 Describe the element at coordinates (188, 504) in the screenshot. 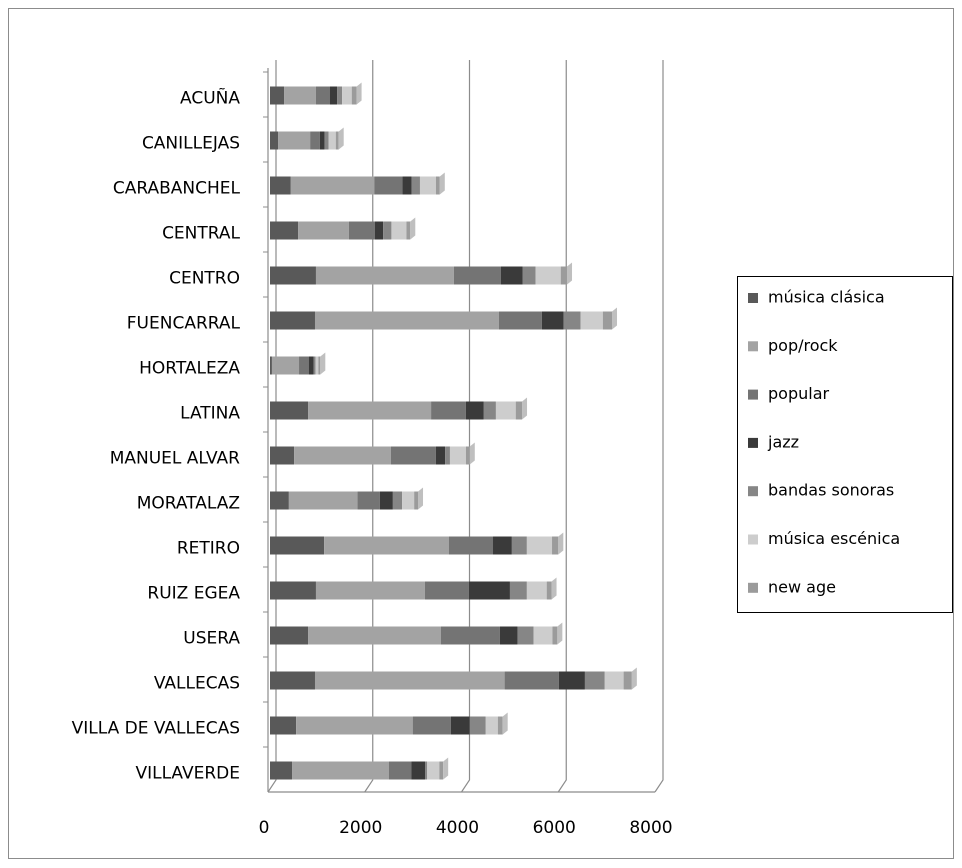

I see `y-tick-label: MORATALAZ` at that location.